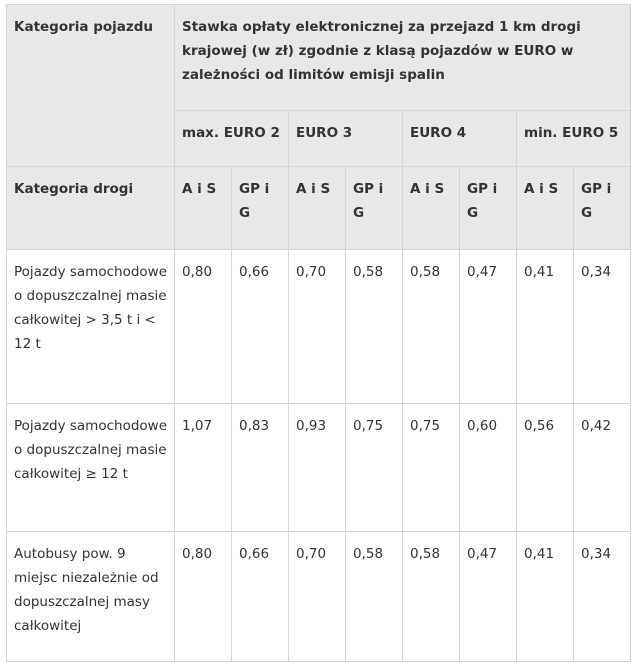 The image size is (636, 668). I want to click on euro-class-header: EURO 4, so click(459, 138).